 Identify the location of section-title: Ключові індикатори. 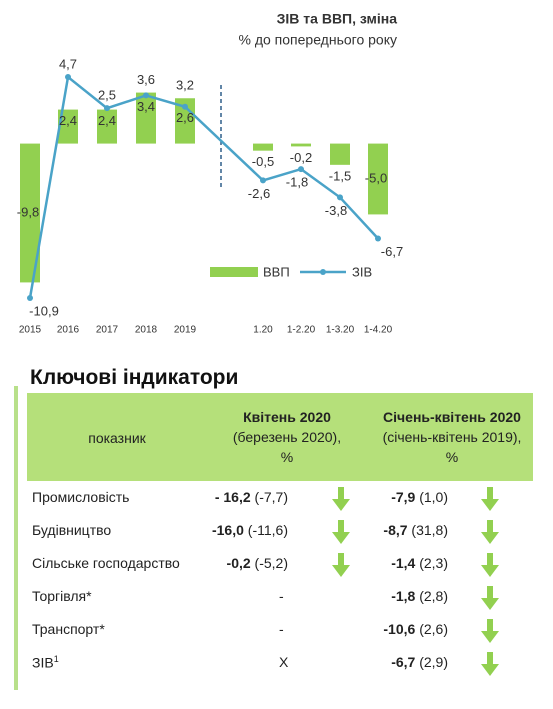
(134, 377).